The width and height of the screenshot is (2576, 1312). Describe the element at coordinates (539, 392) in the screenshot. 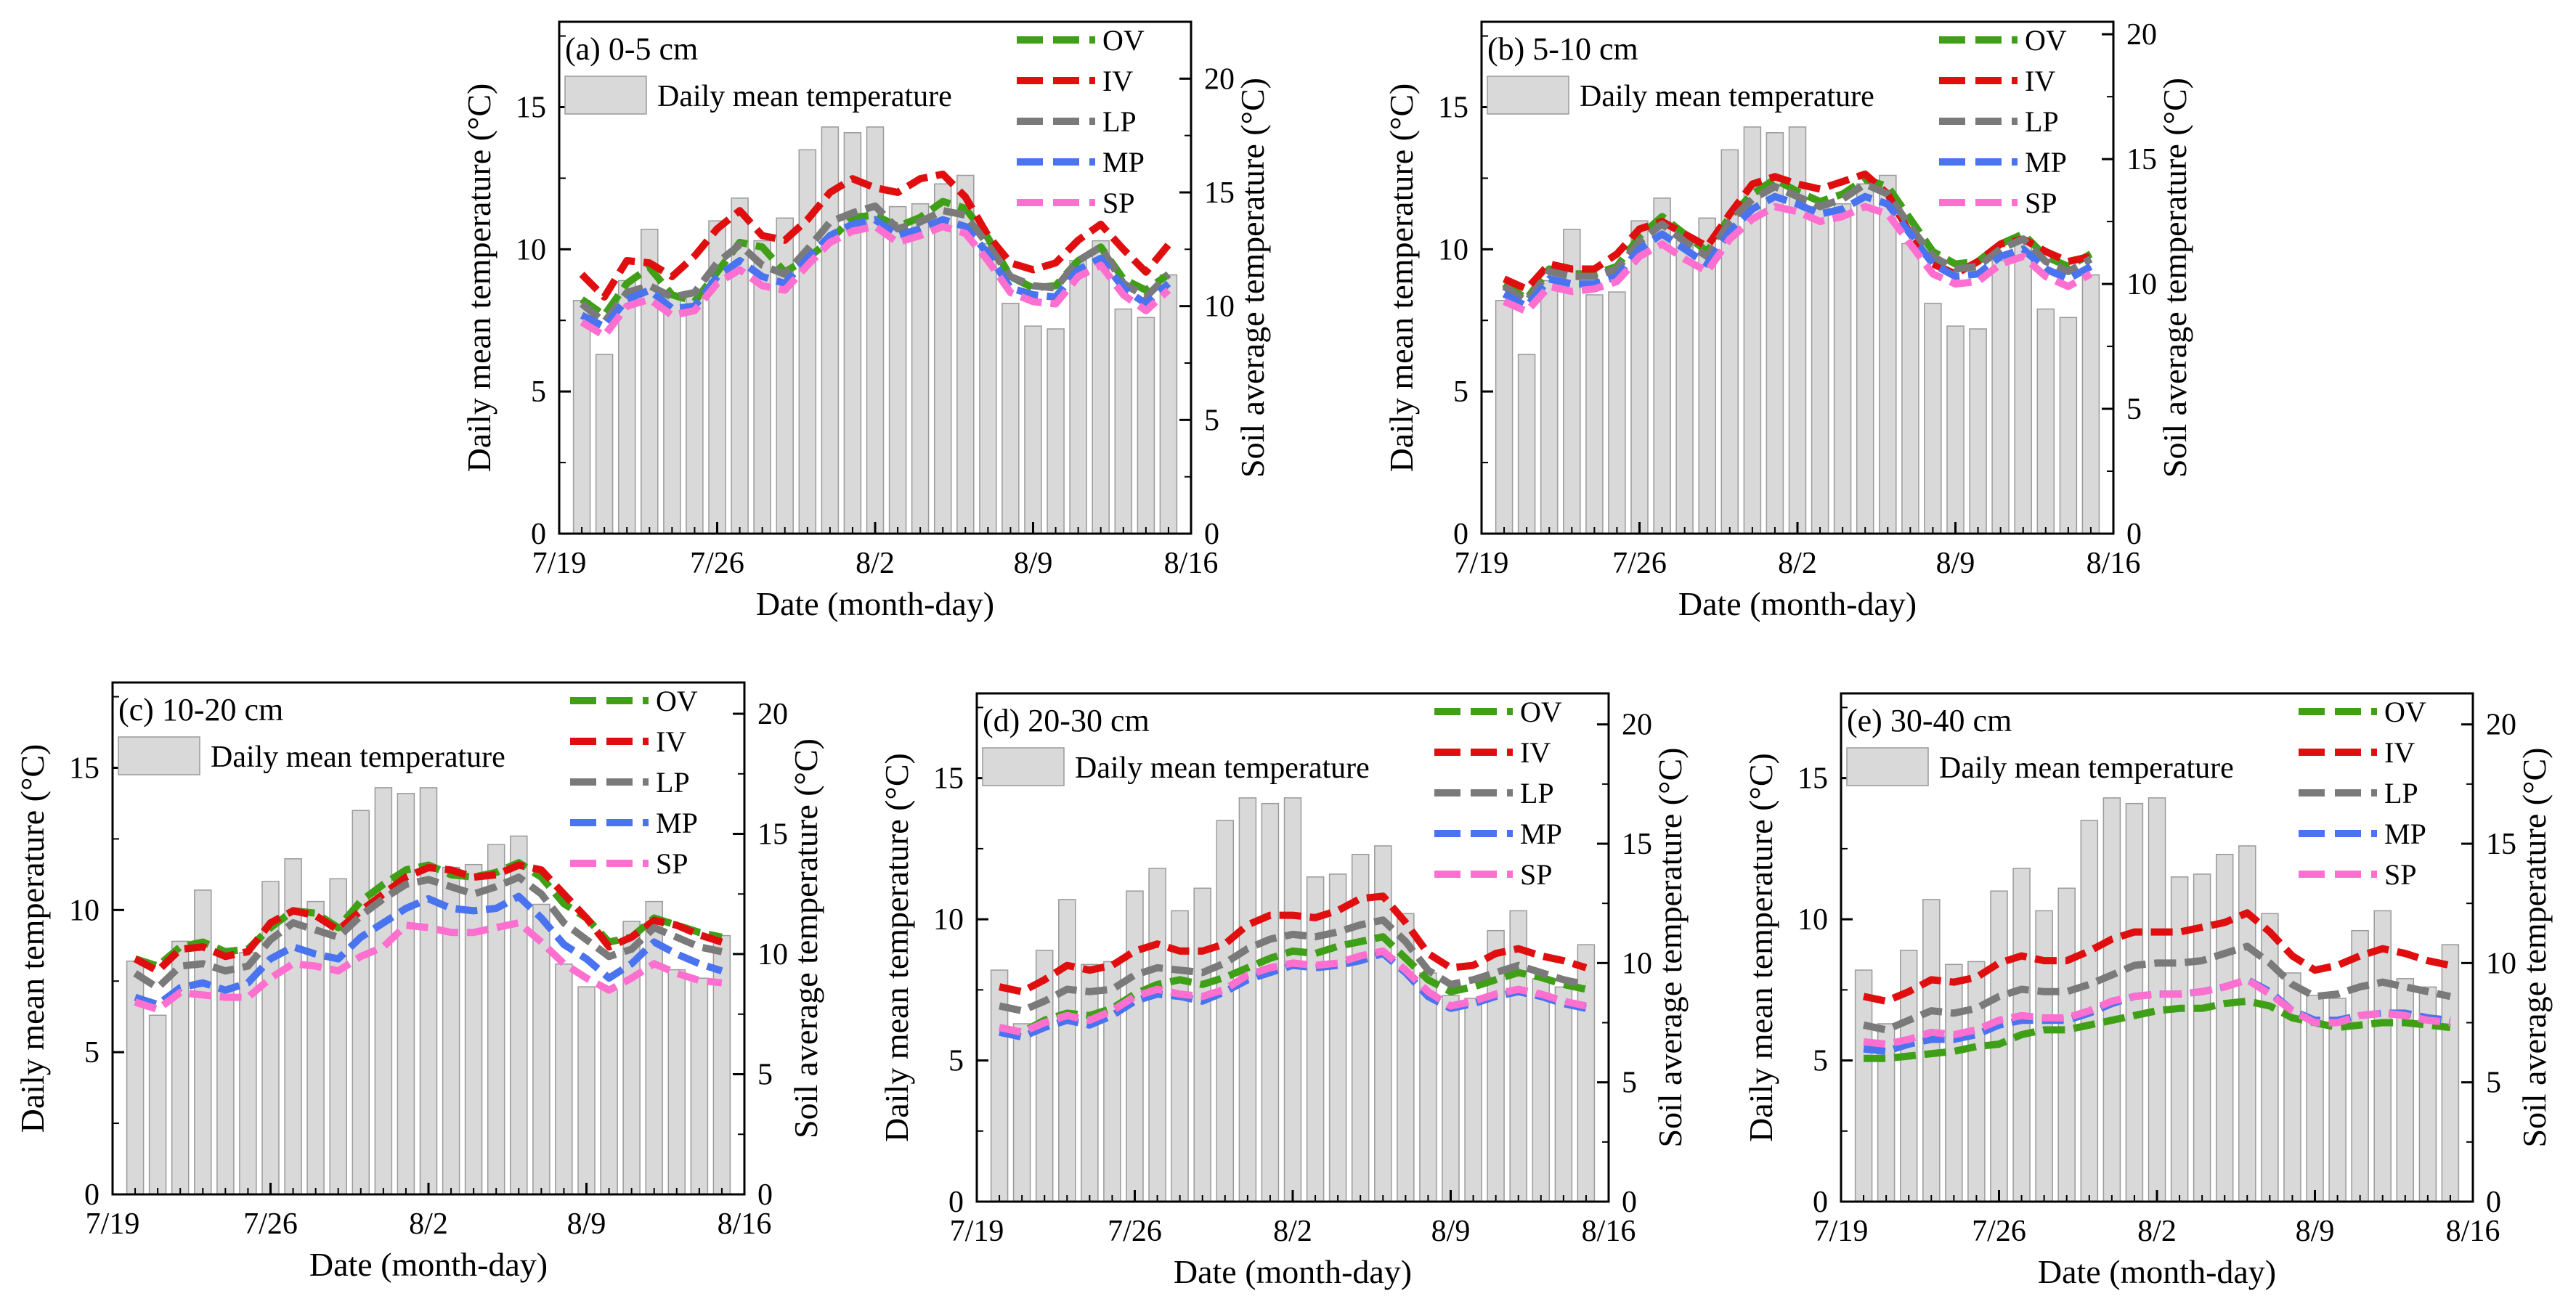

I see `y-tick-label: 5` at that location.